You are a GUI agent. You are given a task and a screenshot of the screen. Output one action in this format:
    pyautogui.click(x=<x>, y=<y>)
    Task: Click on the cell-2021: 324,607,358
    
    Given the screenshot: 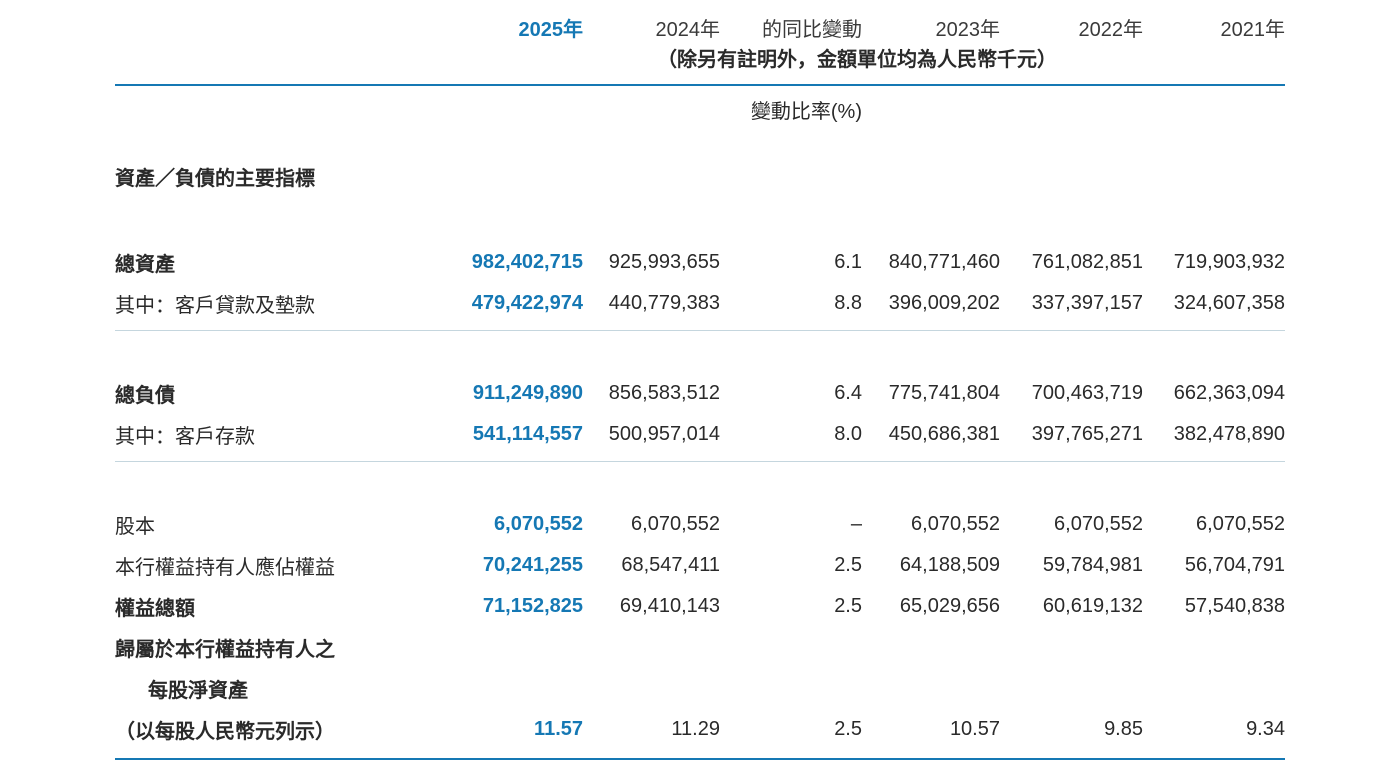 What is the action you would take?
    pyautogui.click(x=1229, y=303)
    